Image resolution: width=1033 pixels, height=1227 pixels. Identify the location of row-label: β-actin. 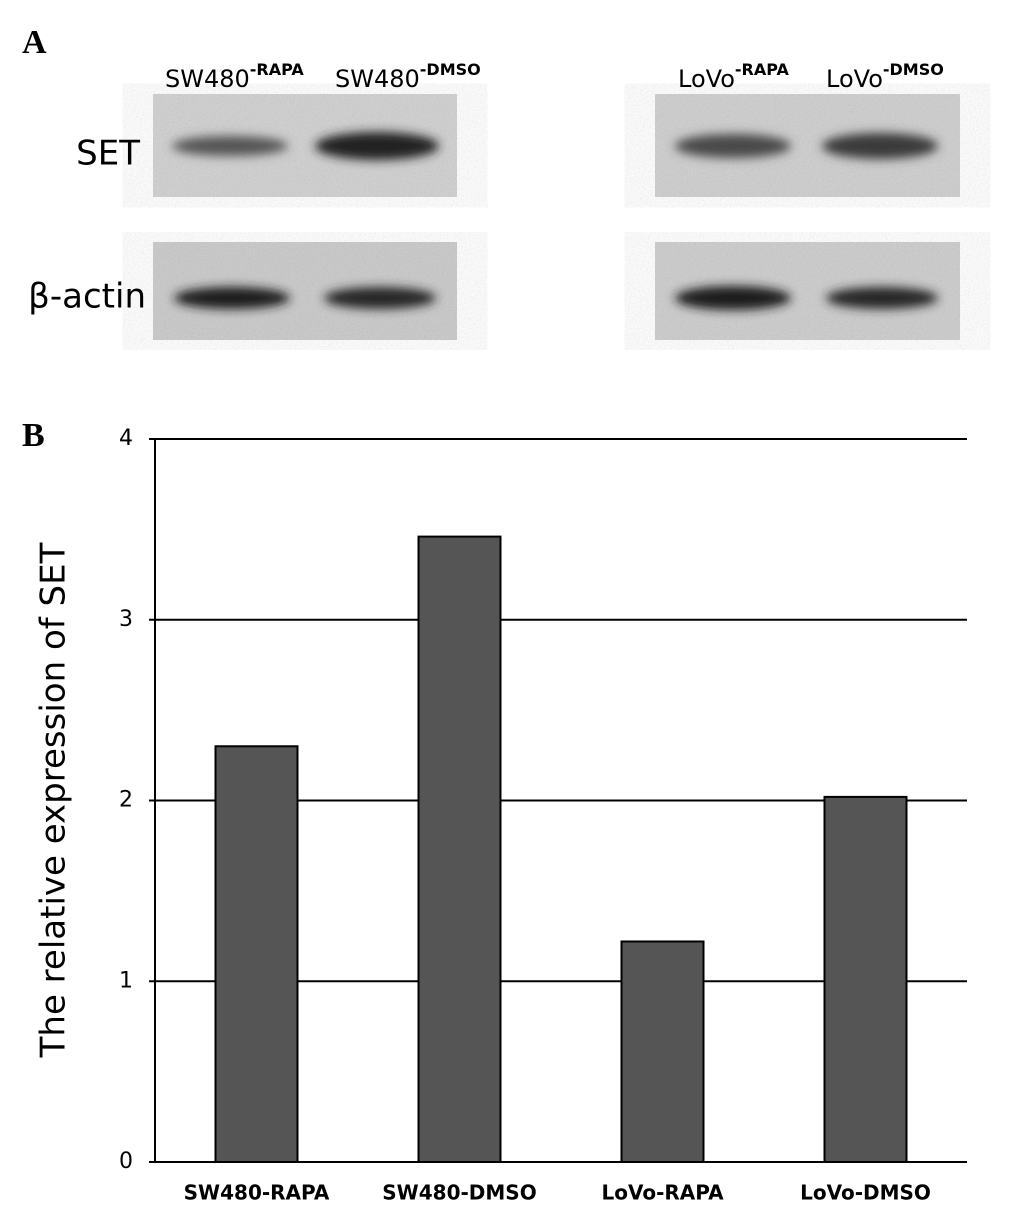
(87, 297).